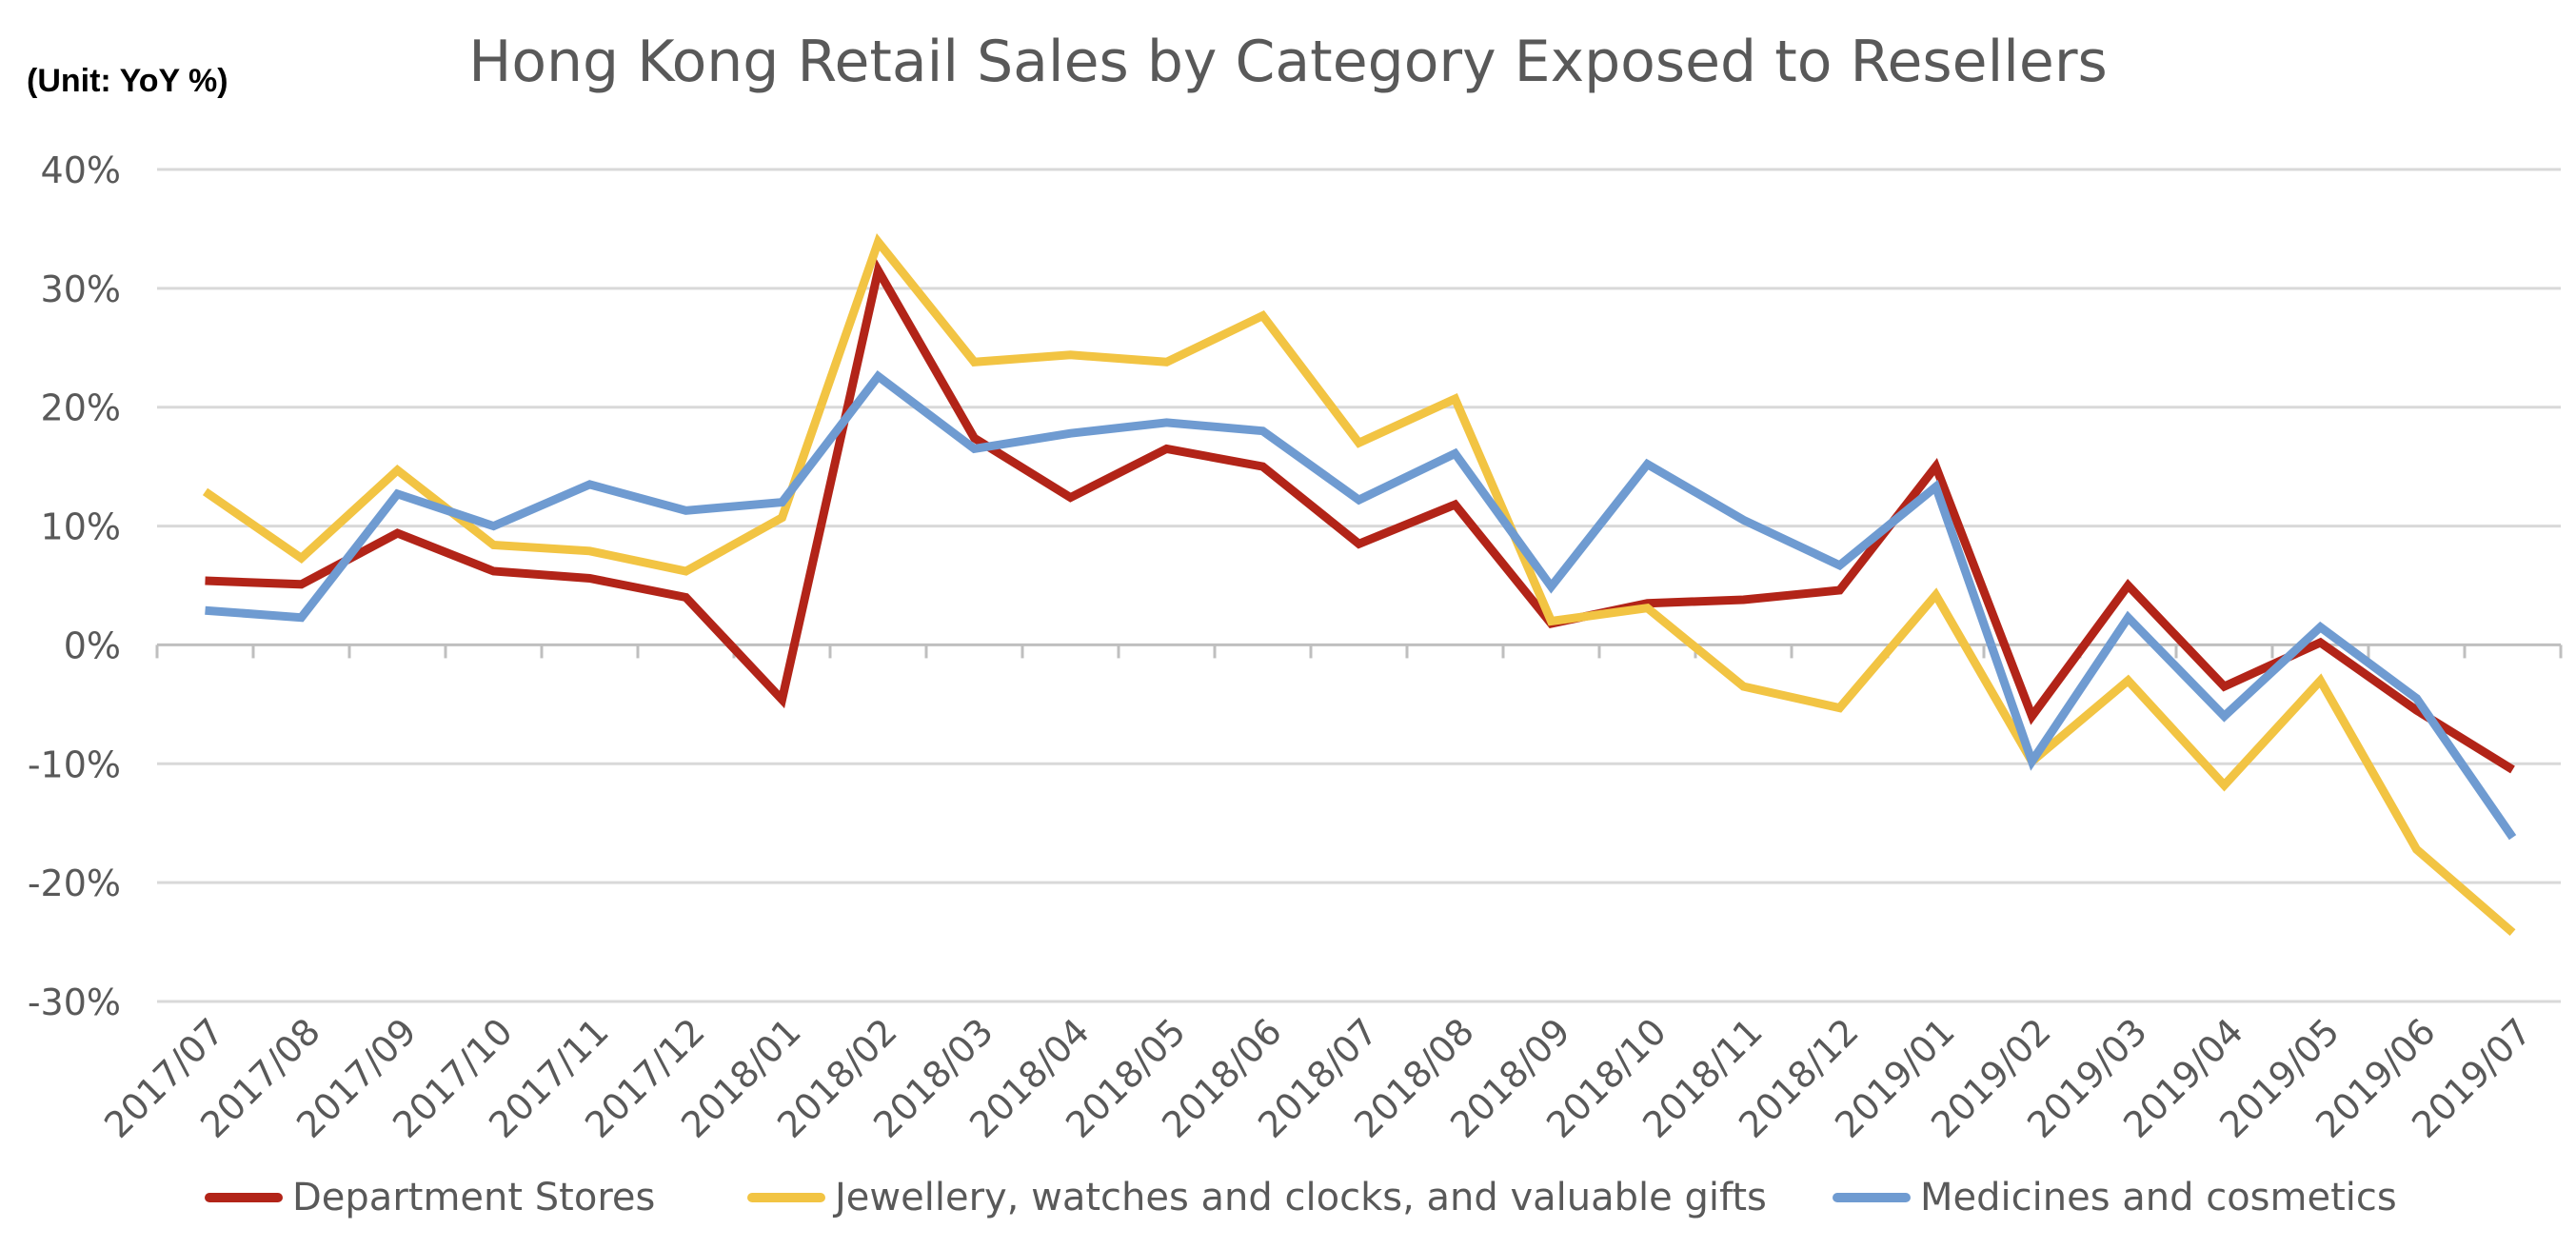 The image size is (2576, 1249). Describe the element at coordinates (81, 170) in the screenshot. I see `y-tick-label: 40%` at that location.